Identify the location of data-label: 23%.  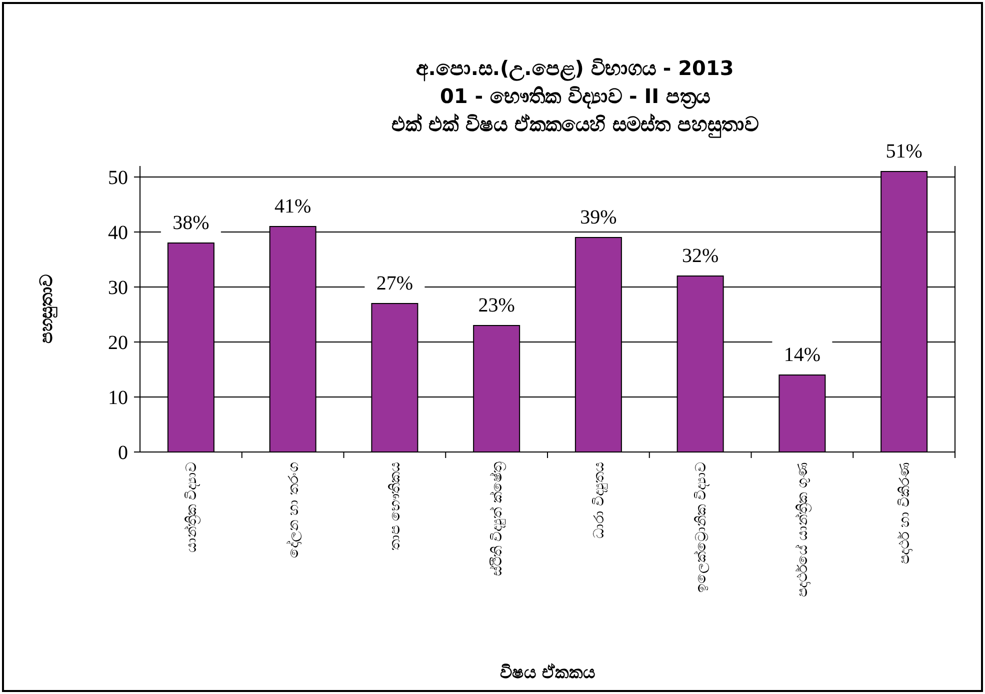
(496, 305).